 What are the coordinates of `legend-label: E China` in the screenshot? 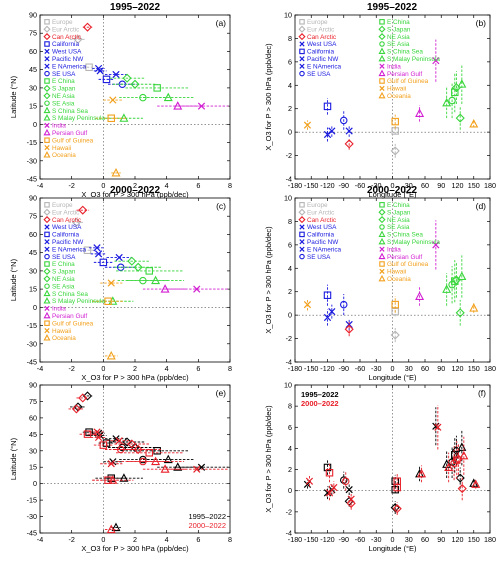 It's located at (398, 22).